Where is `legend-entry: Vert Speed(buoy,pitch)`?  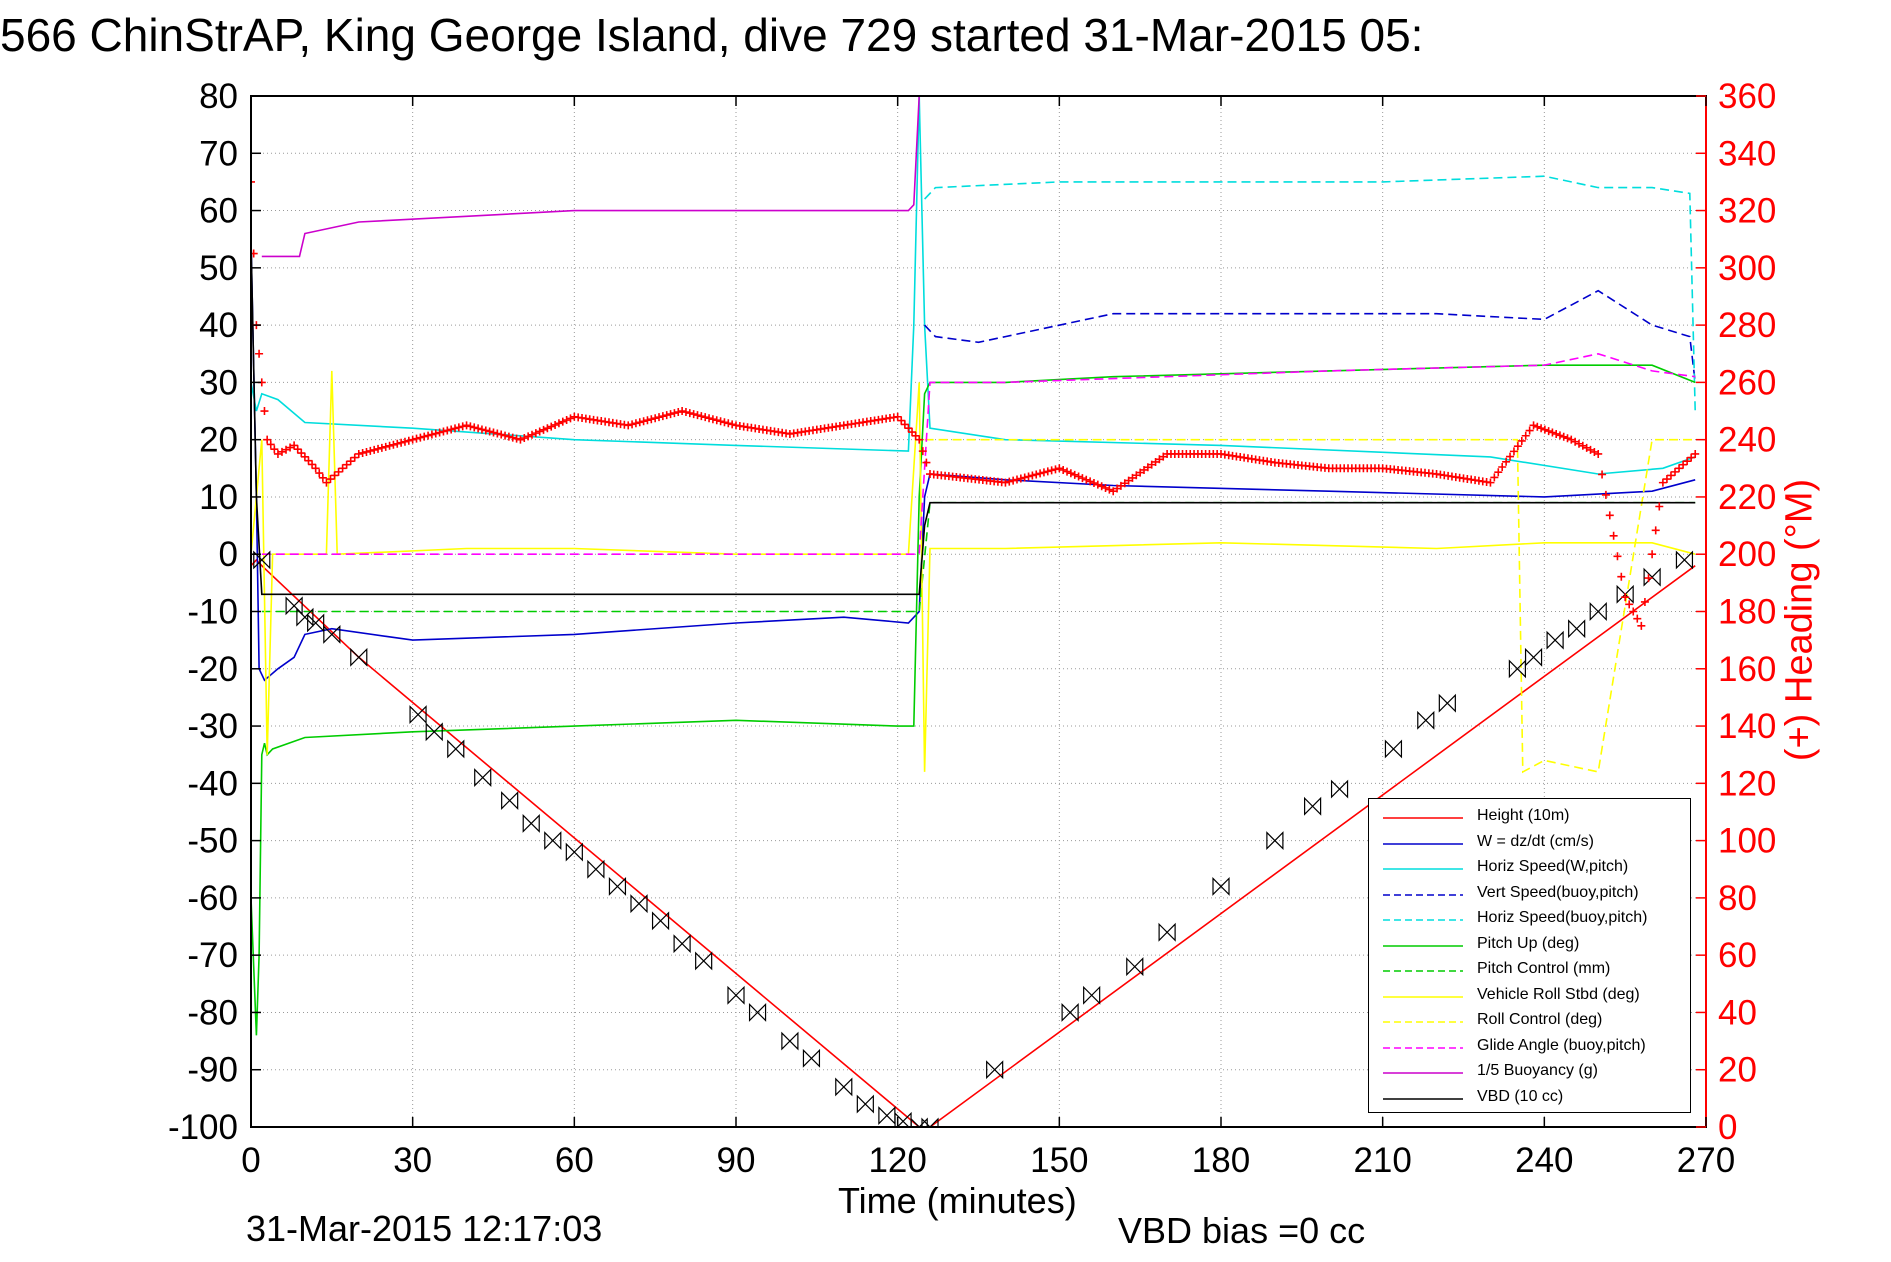 legend-entry: Vert Speed(buoy,pitch) is located at coordinates (1529, 894).